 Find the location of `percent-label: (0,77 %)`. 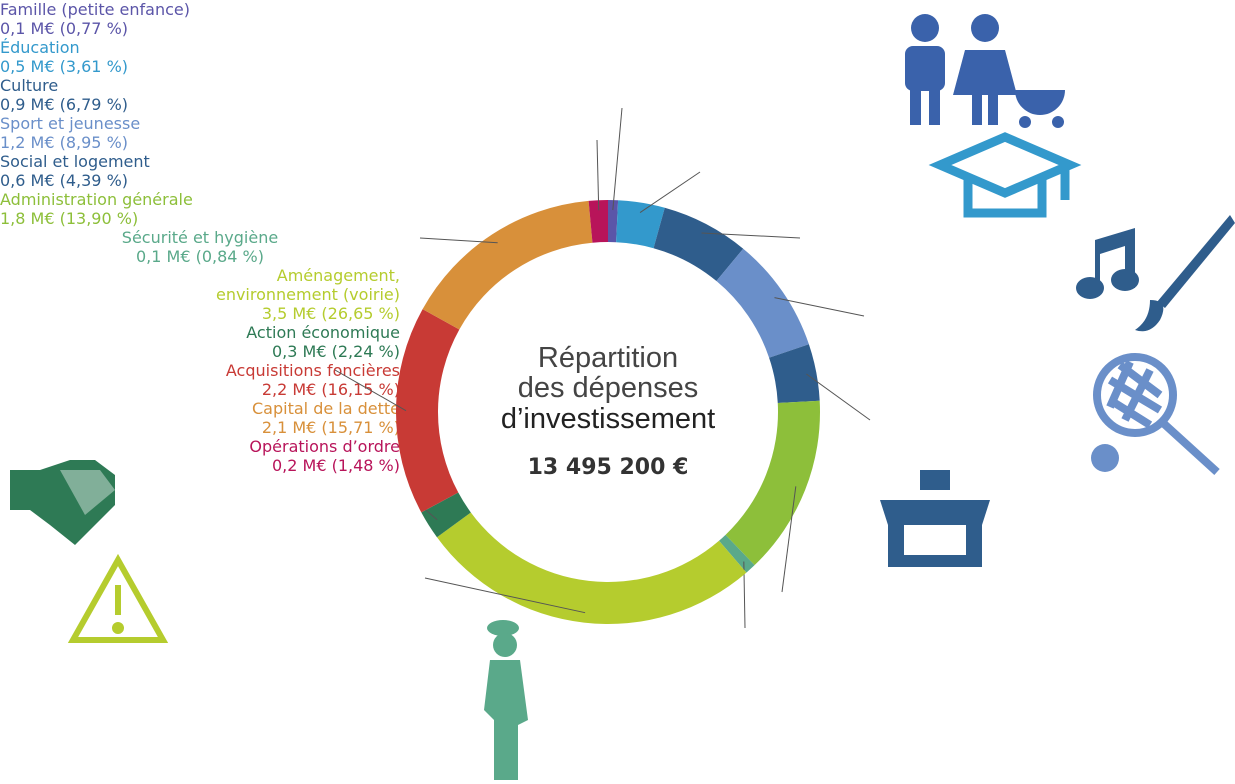

percent-label: (0,77 %) is located at coordinates (94, 28).